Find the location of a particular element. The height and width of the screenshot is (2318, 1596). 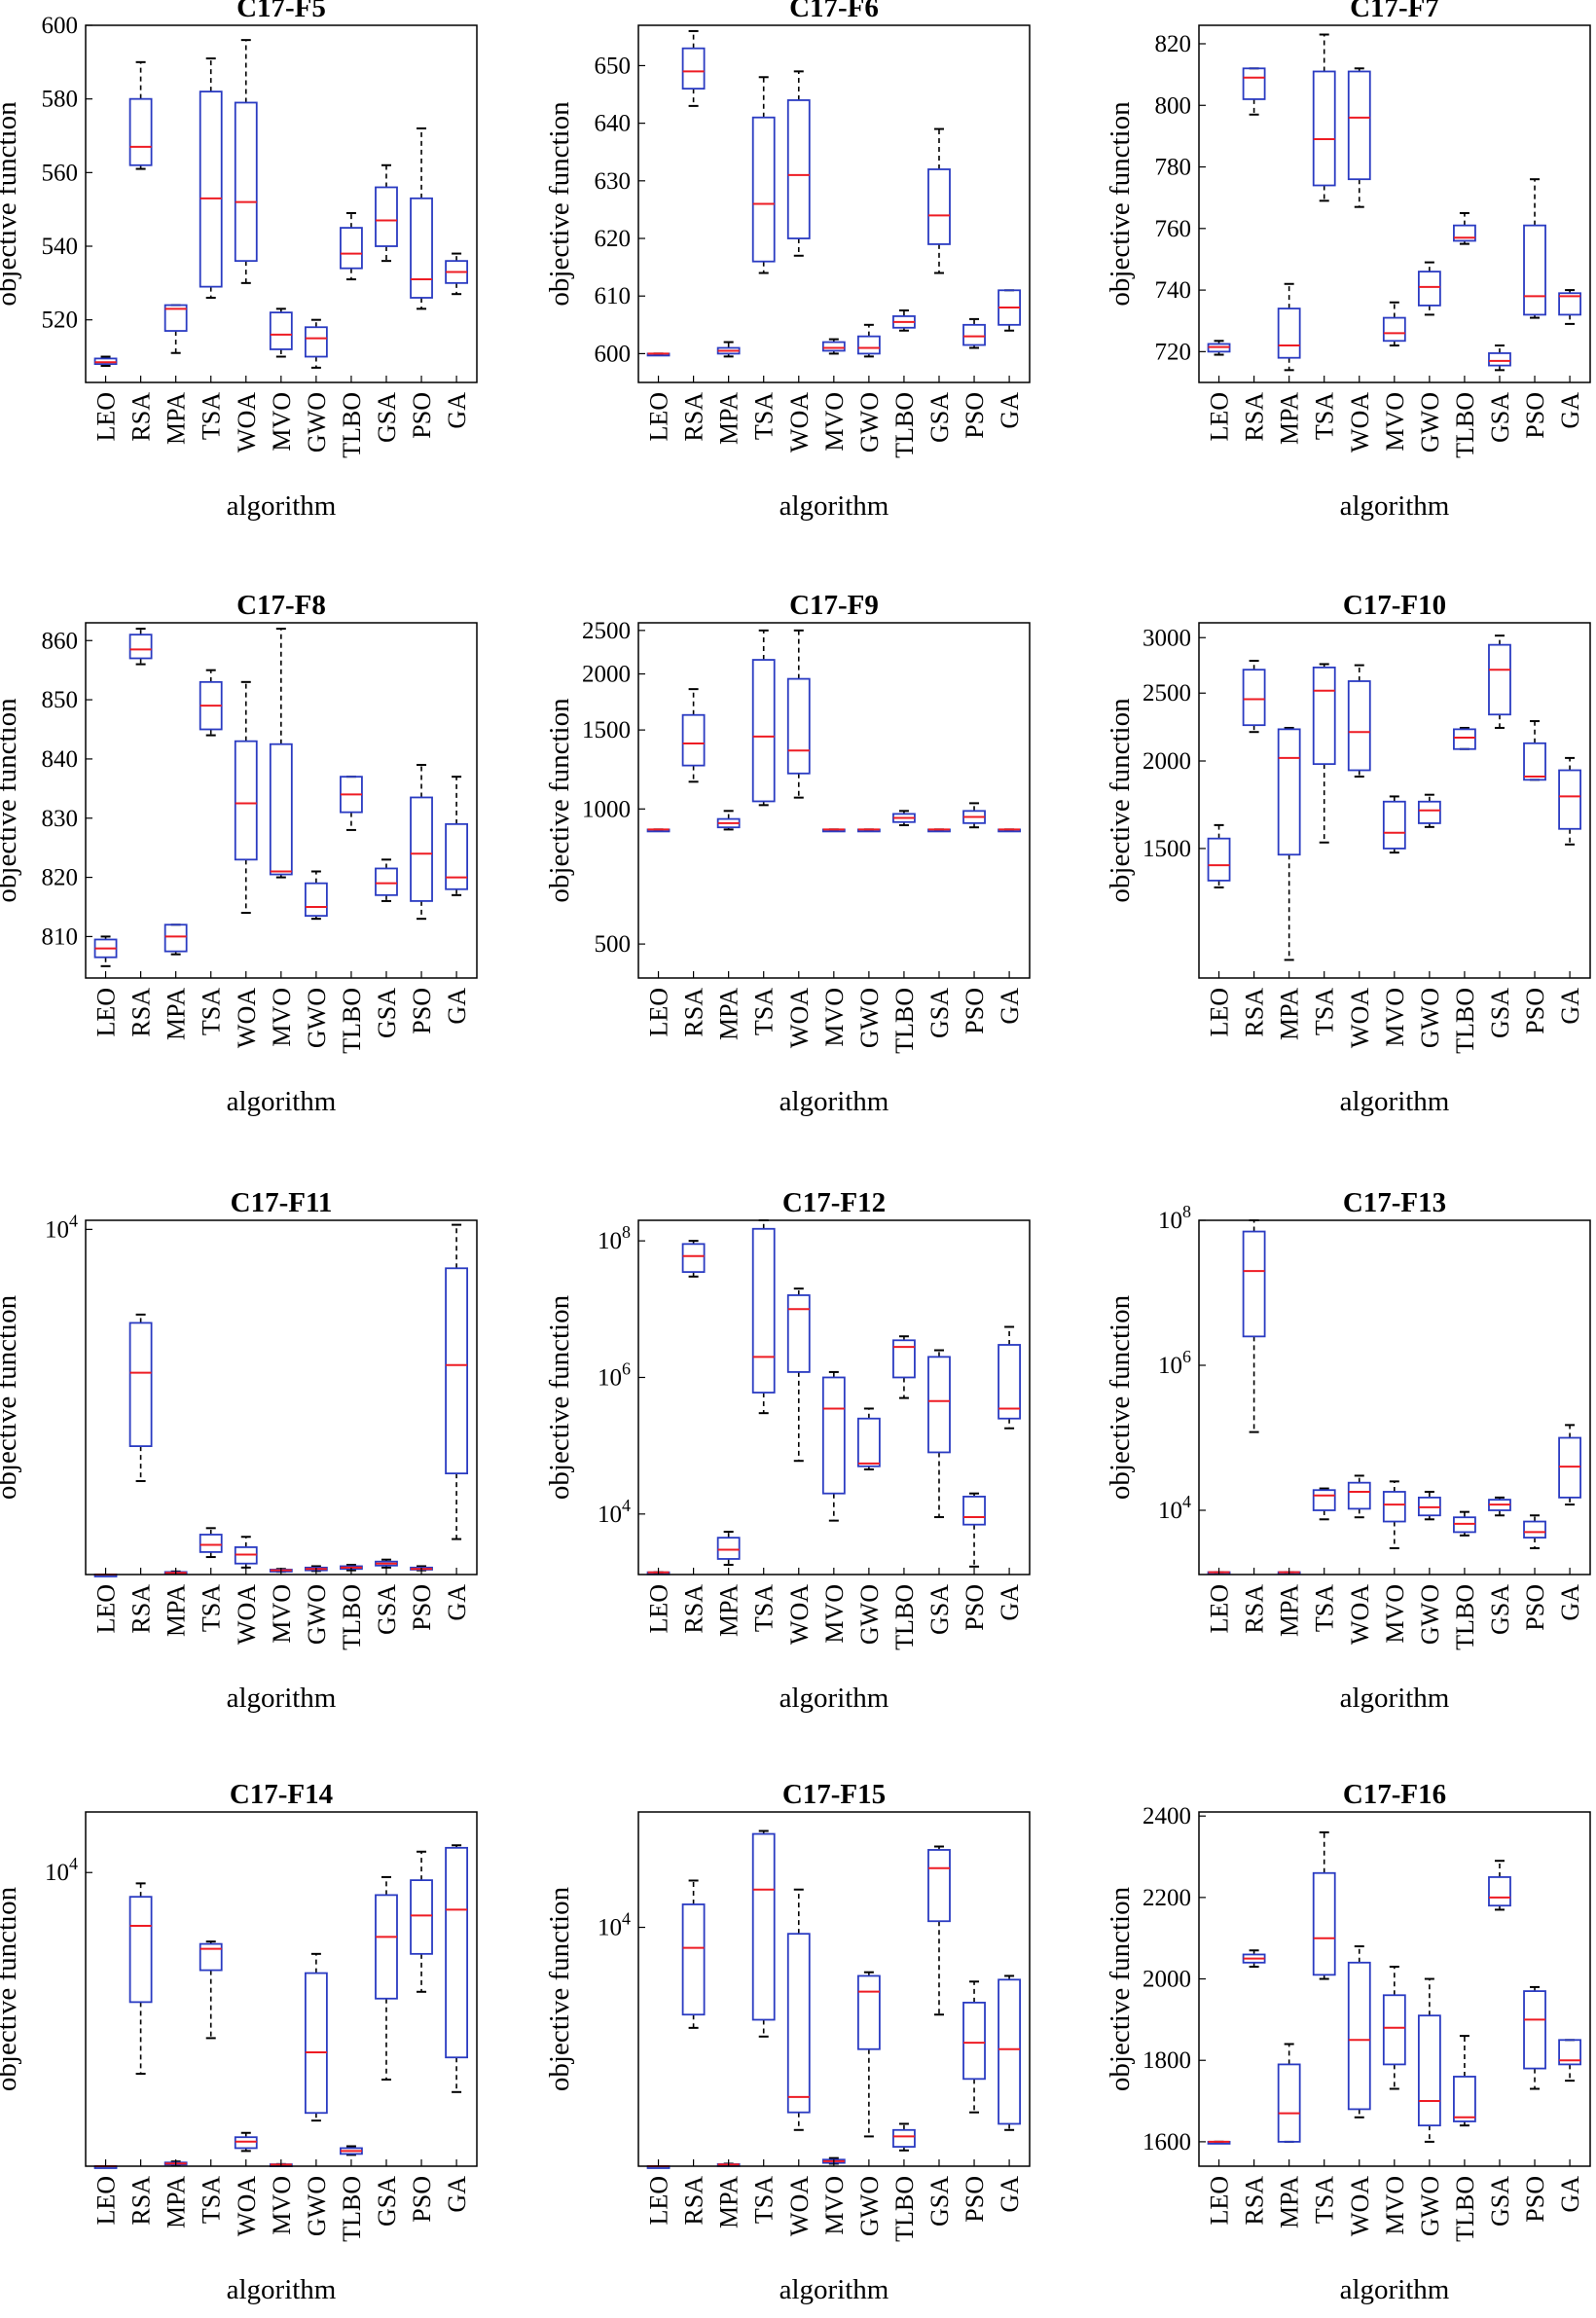

panel-title: C17-F15 is located at coordinates (834, 1794).